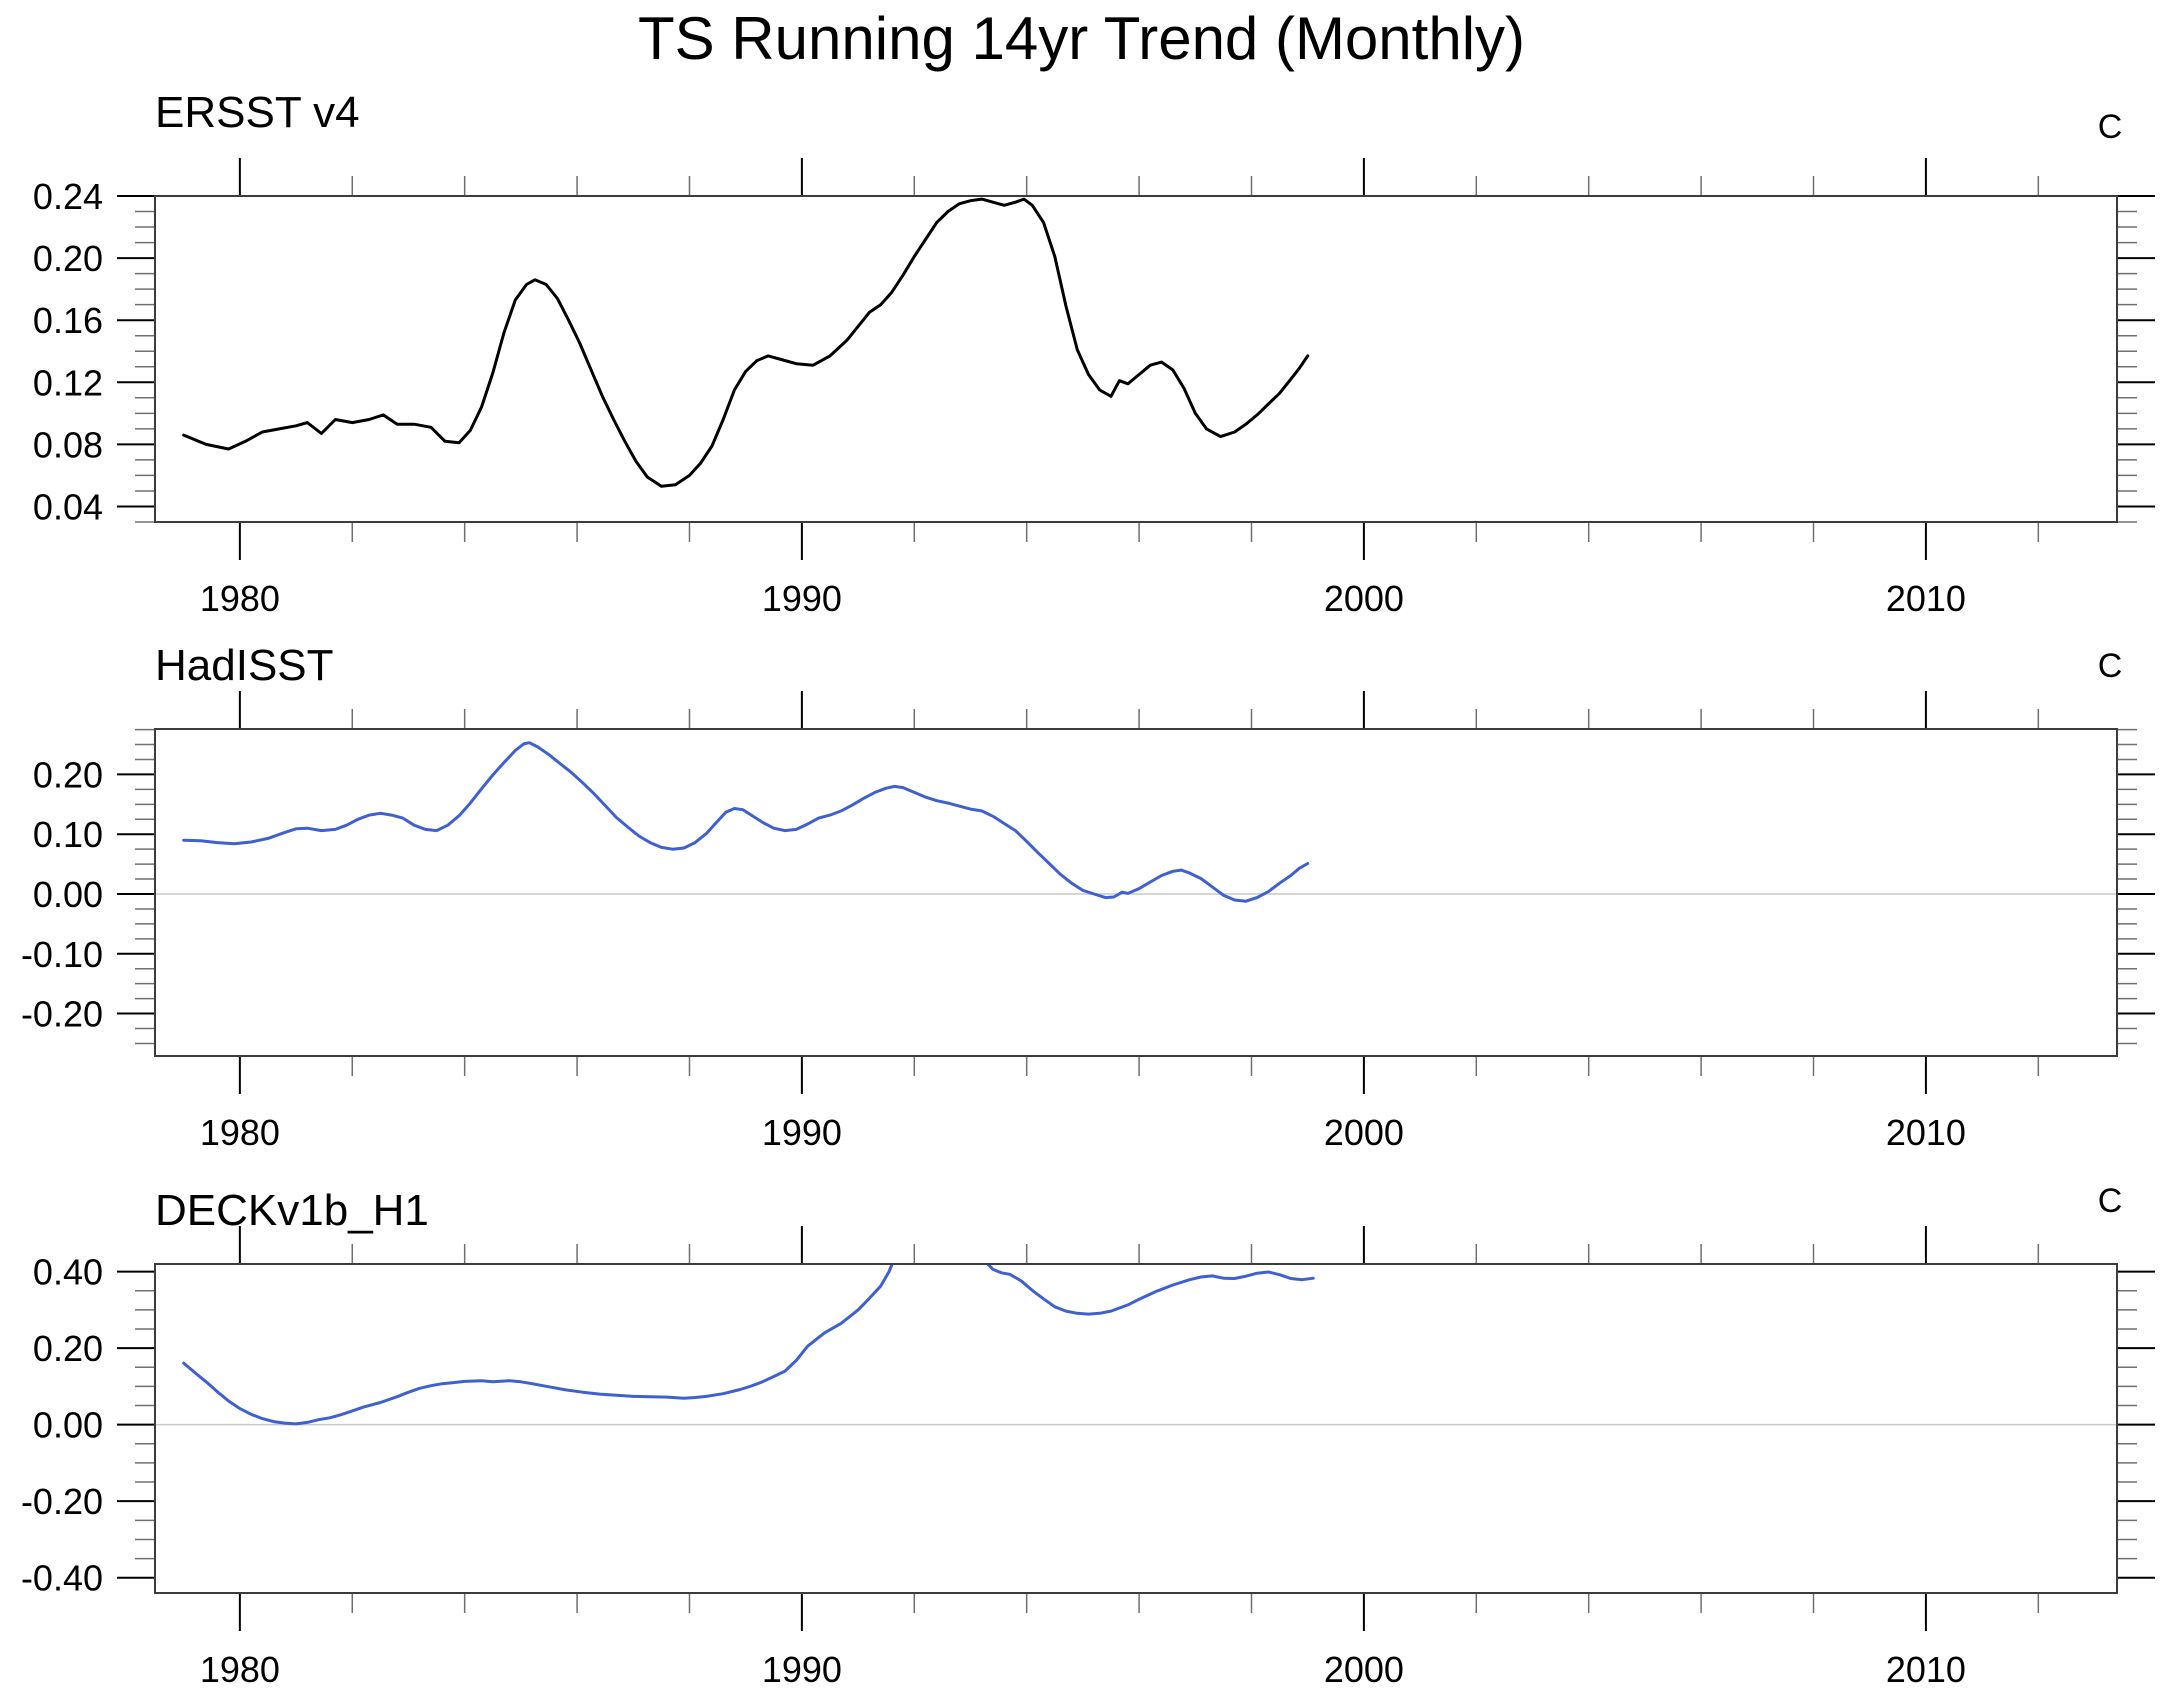 The height and width of the screenshot is (1693, 2163). I want to click on panel-title-deckv1b-h1: DECKv1b_H1, so click(292, 1210).